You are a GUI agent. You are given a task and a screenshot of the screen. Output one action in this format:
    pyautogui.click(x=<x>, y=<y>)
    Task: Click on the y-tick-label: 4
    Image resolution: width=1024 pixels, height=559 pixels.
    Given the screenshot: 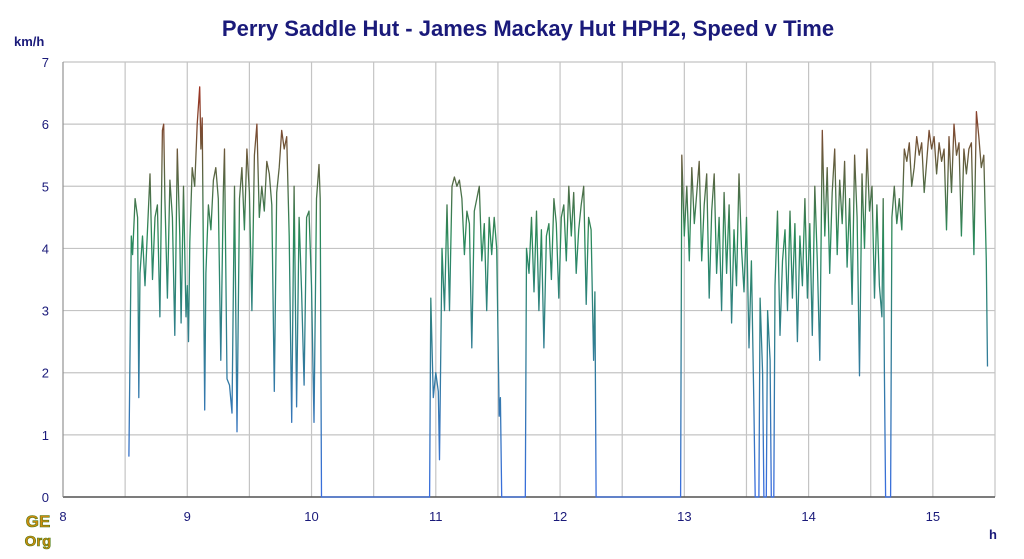 What is the action you would take?
    pyautogui.click(x=45, y=248)
    